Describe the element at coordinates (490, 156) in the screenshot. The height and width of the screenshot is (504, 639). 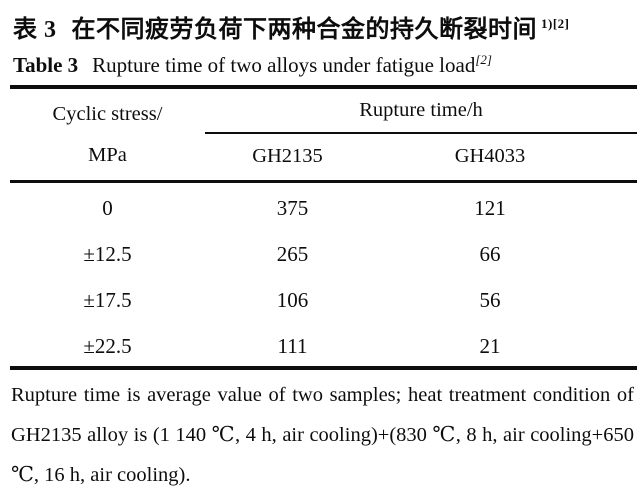
I see `column-header-gh4033: GH4033` at that location.